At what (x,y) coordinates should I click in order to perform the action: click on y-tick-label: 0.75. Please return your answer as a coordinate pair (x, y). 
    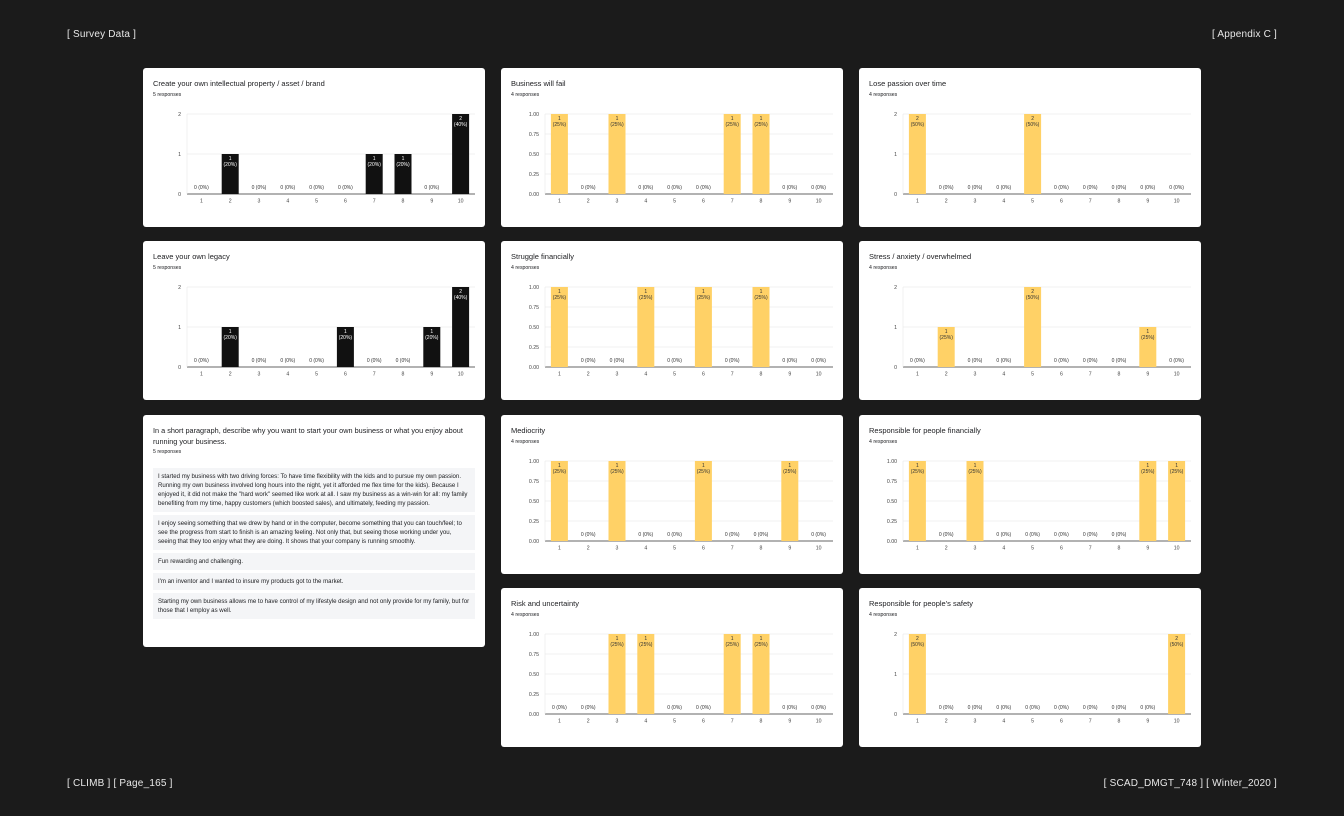
    Looking at the image, I should click on (892, 482).